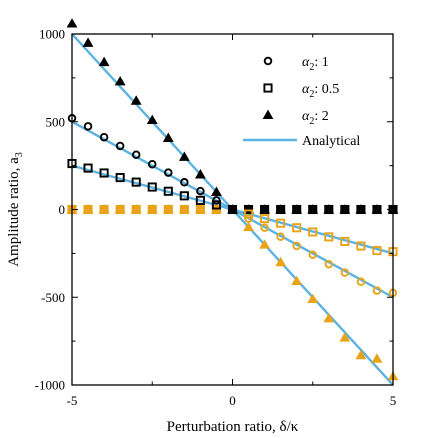  I want to click on y-tick-label: -1000, so click(50, 385).